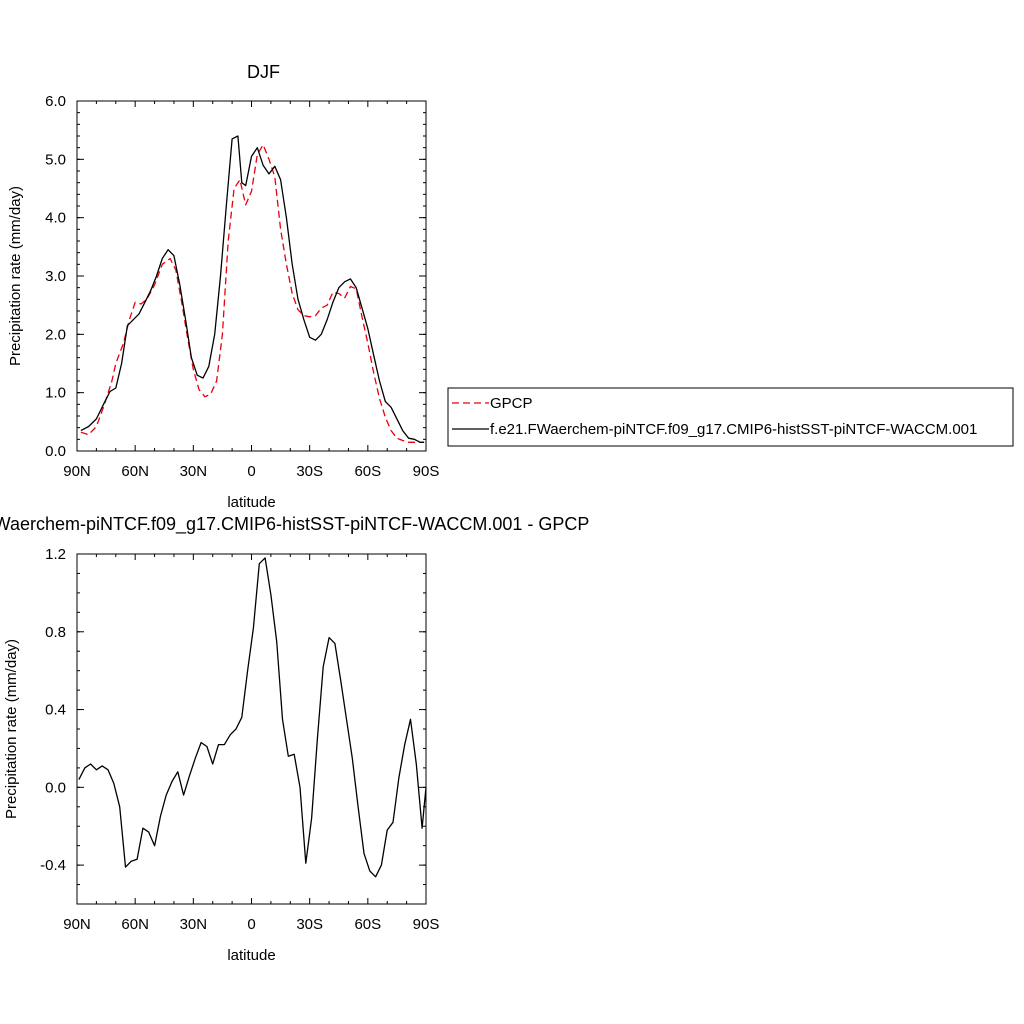 The image size is (1024, 1024). Describe the element at coordinates (55, 159) in the screenshot. I see `y-tick-label: 5.0` at that location.